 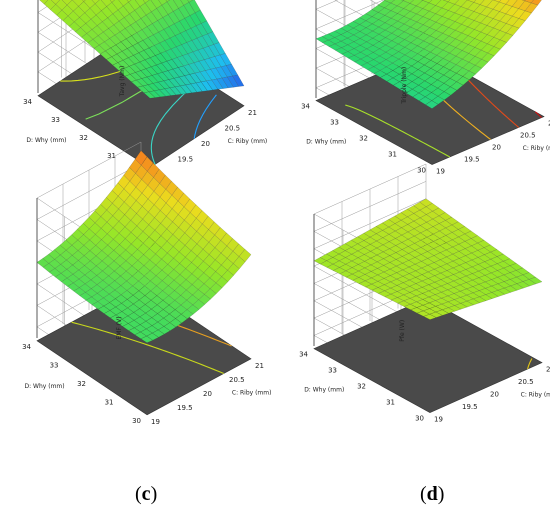 I want to click on panel-caption: (c), so click(x=146, y=494).